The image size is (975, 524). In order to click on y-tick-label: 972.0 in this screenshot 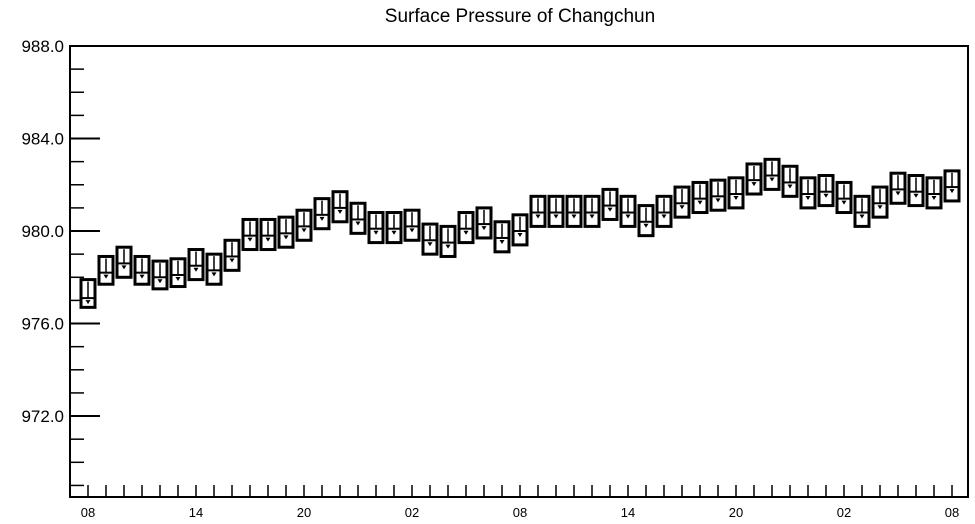, I will do `click(42, 416)`.